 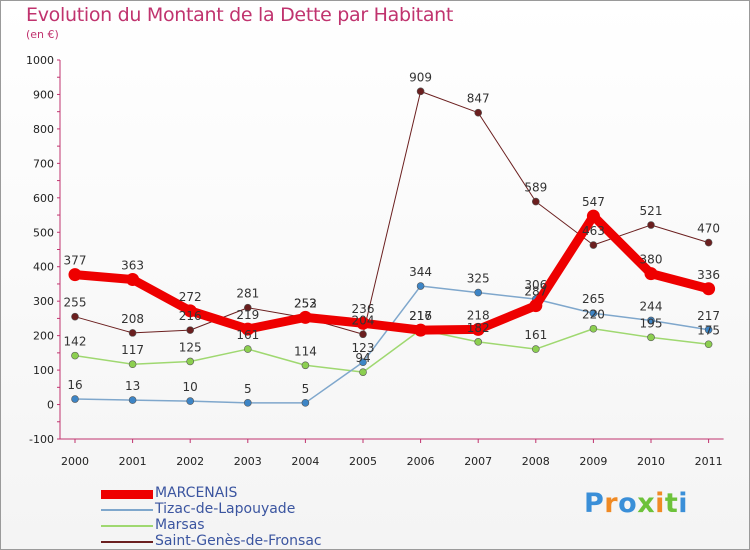 I want to click on x-tick-label: 2001, so click(x=133, y=461).